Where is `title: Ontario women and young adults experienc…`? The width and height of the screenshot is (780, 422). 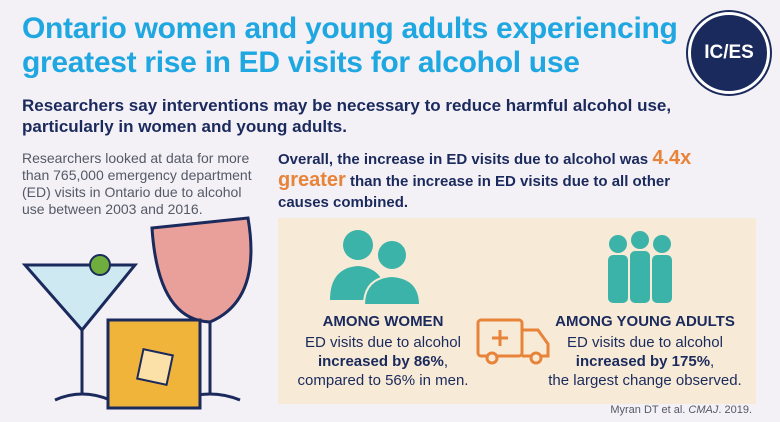 title: Ontario women and young adults experienc… is located at coordinates (350, 45).